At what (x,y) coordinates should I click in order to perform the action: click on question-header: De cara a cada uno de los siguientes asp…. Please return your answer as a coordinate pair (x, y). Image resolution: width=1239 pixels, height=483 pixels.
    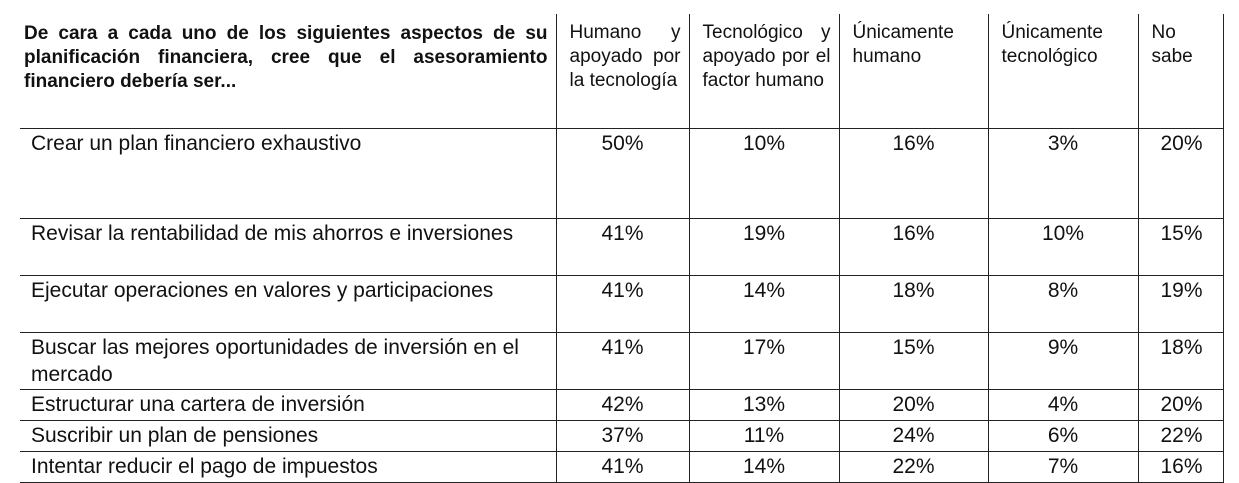
    Looking at the image, I should click on (286, 57).